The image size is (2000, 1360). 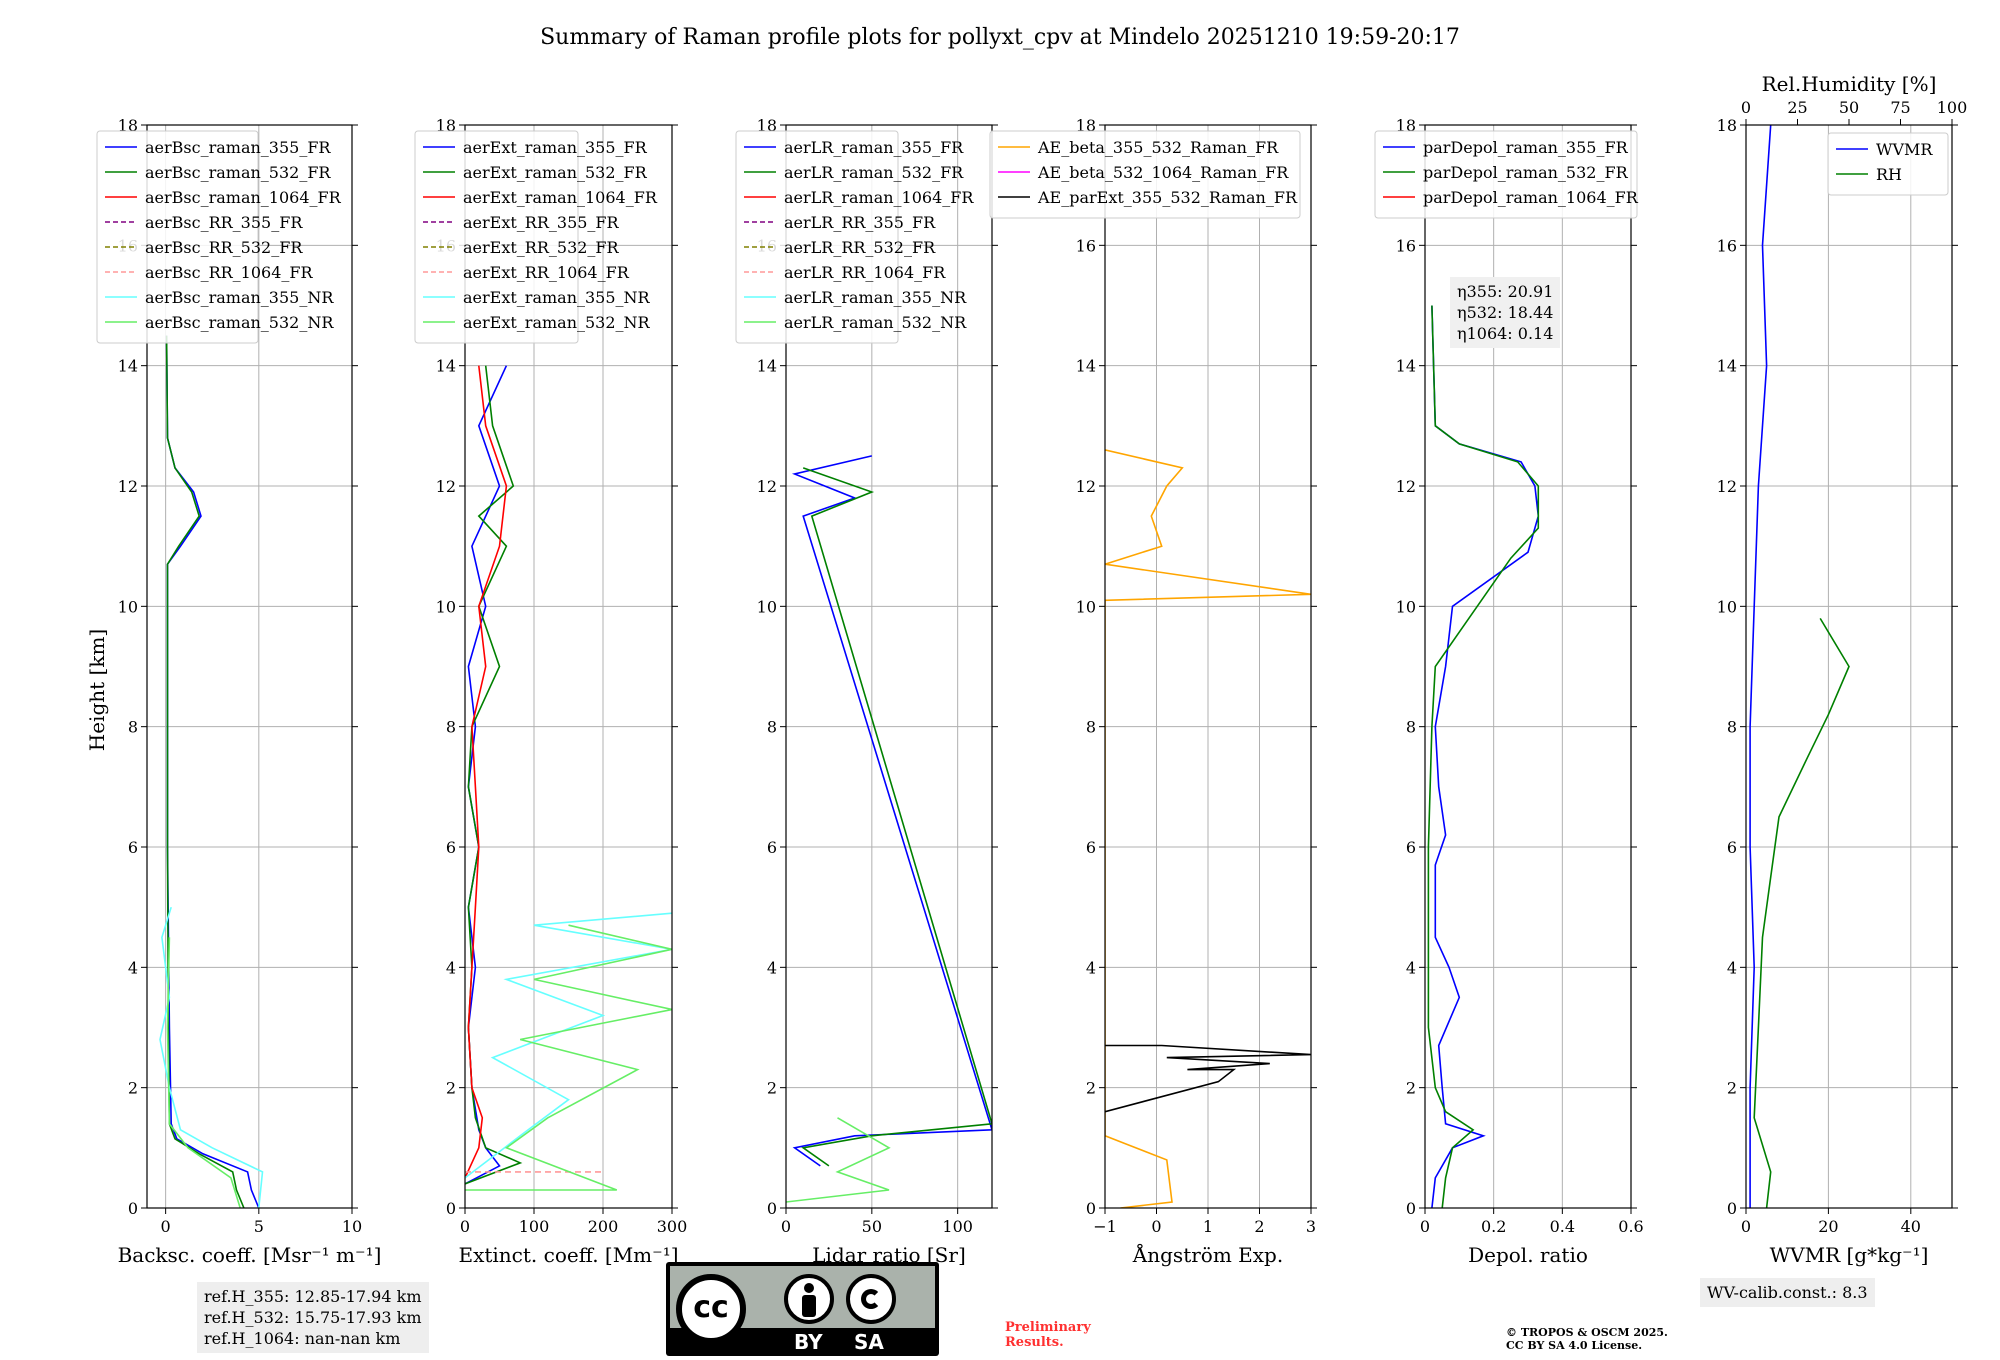 I want to click on preliminary-line2: Results., so click(x=1034, y=1342).